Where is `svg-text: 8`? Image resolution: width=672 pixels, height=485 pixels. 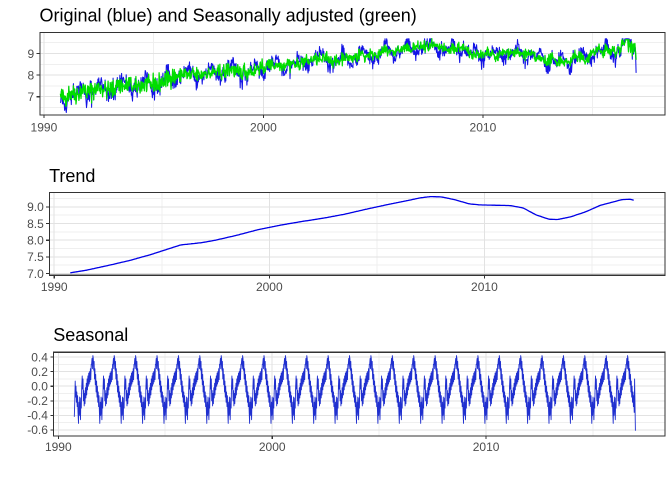 svg-text: 8 is located at coordinates (31, 75).